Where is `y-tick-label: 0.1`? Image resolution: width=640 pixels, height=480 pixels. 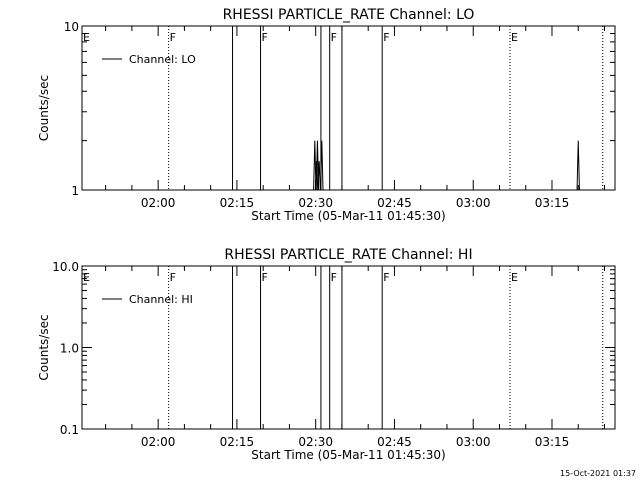
y-tick-label: 0.1 is located at coordinates (69, 430).